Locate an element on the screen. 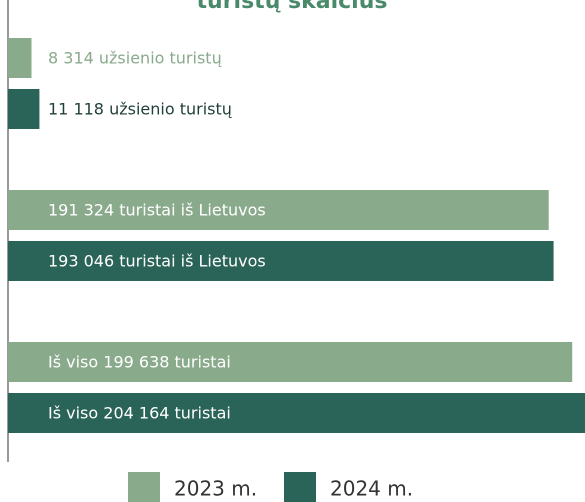 The height and width of the screenshot is (502, 585). legend-label: 2023 m. is located at coordinates (215, 489).